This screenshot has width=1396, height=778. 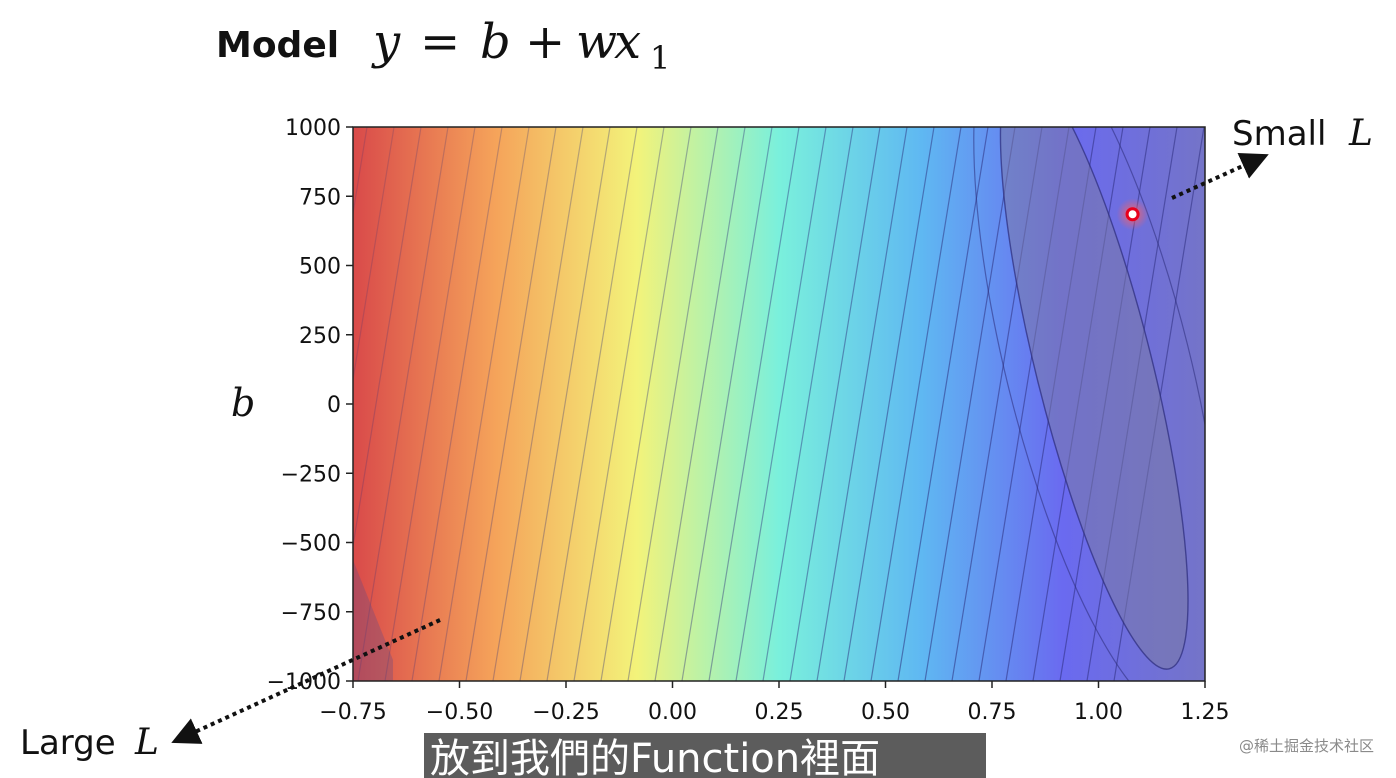 I want to click on minimum-point, so click(x=1132, y=214).